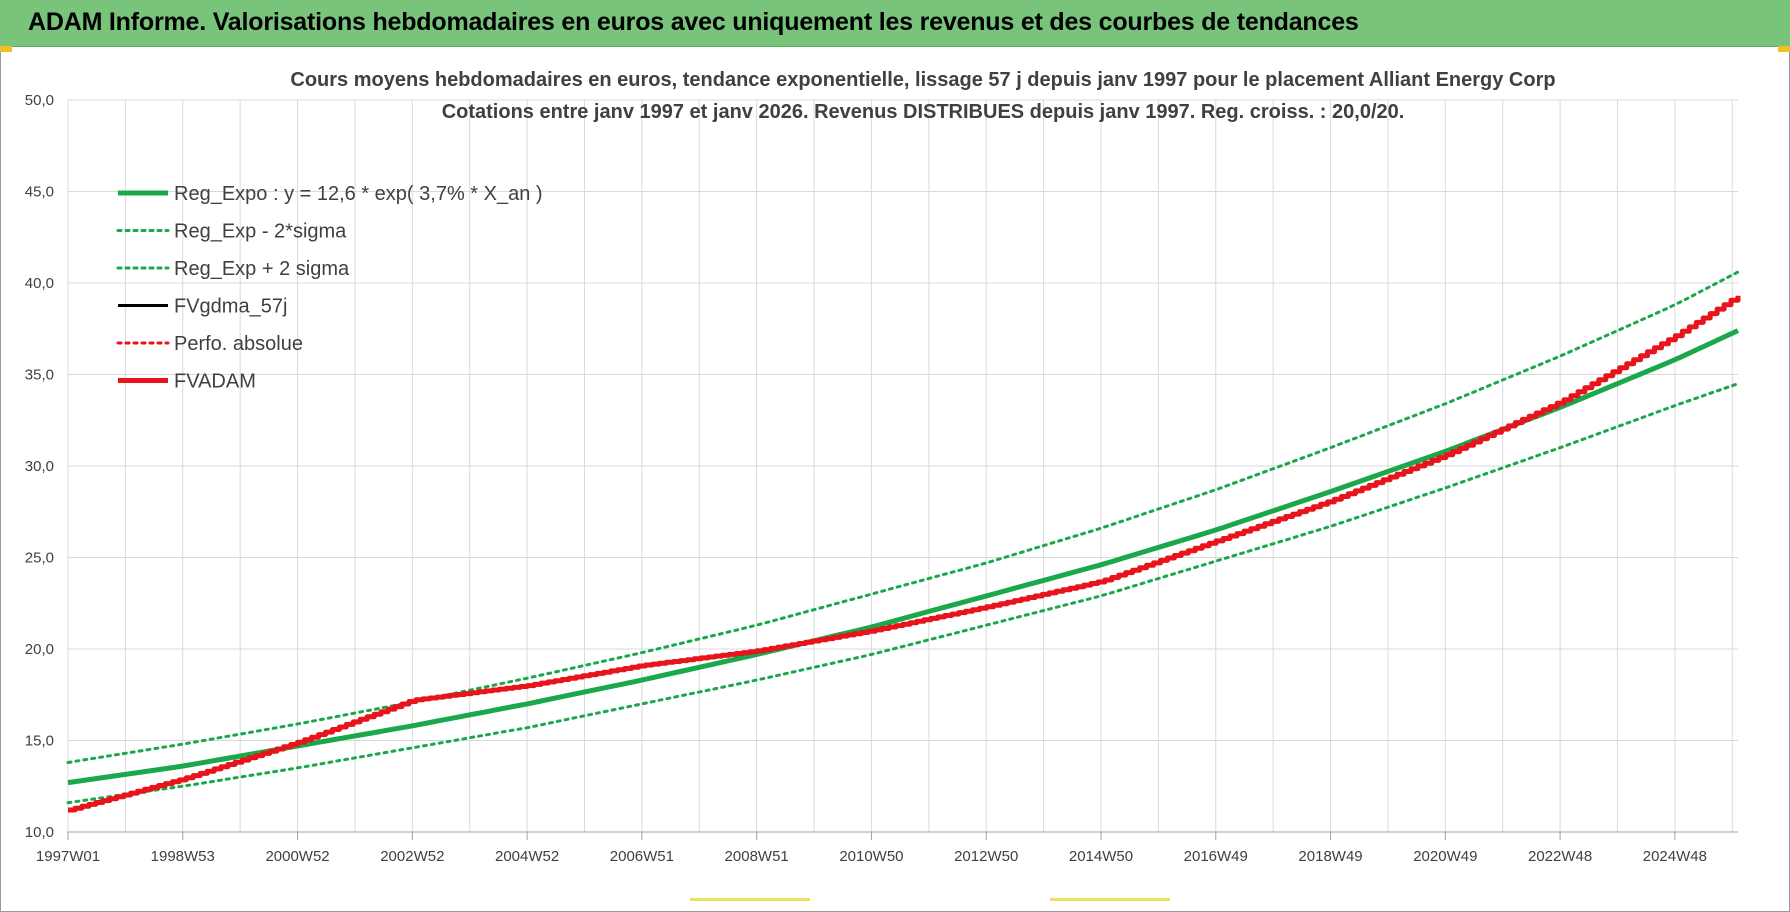  Describe the element at coordinates (39, 466) in the screenshot. I see `y-tick-label: 30,0` at that location.